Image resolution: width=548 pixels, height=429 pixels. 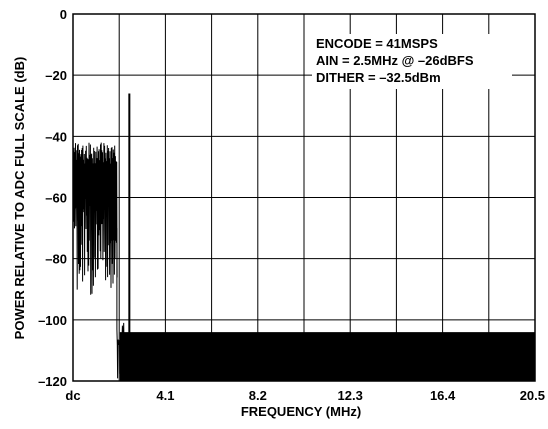 What do you see at coordinates (165, 395) in the screenshot?
I see `x-tick-label: 4.1` at bounding box center [165, 395].